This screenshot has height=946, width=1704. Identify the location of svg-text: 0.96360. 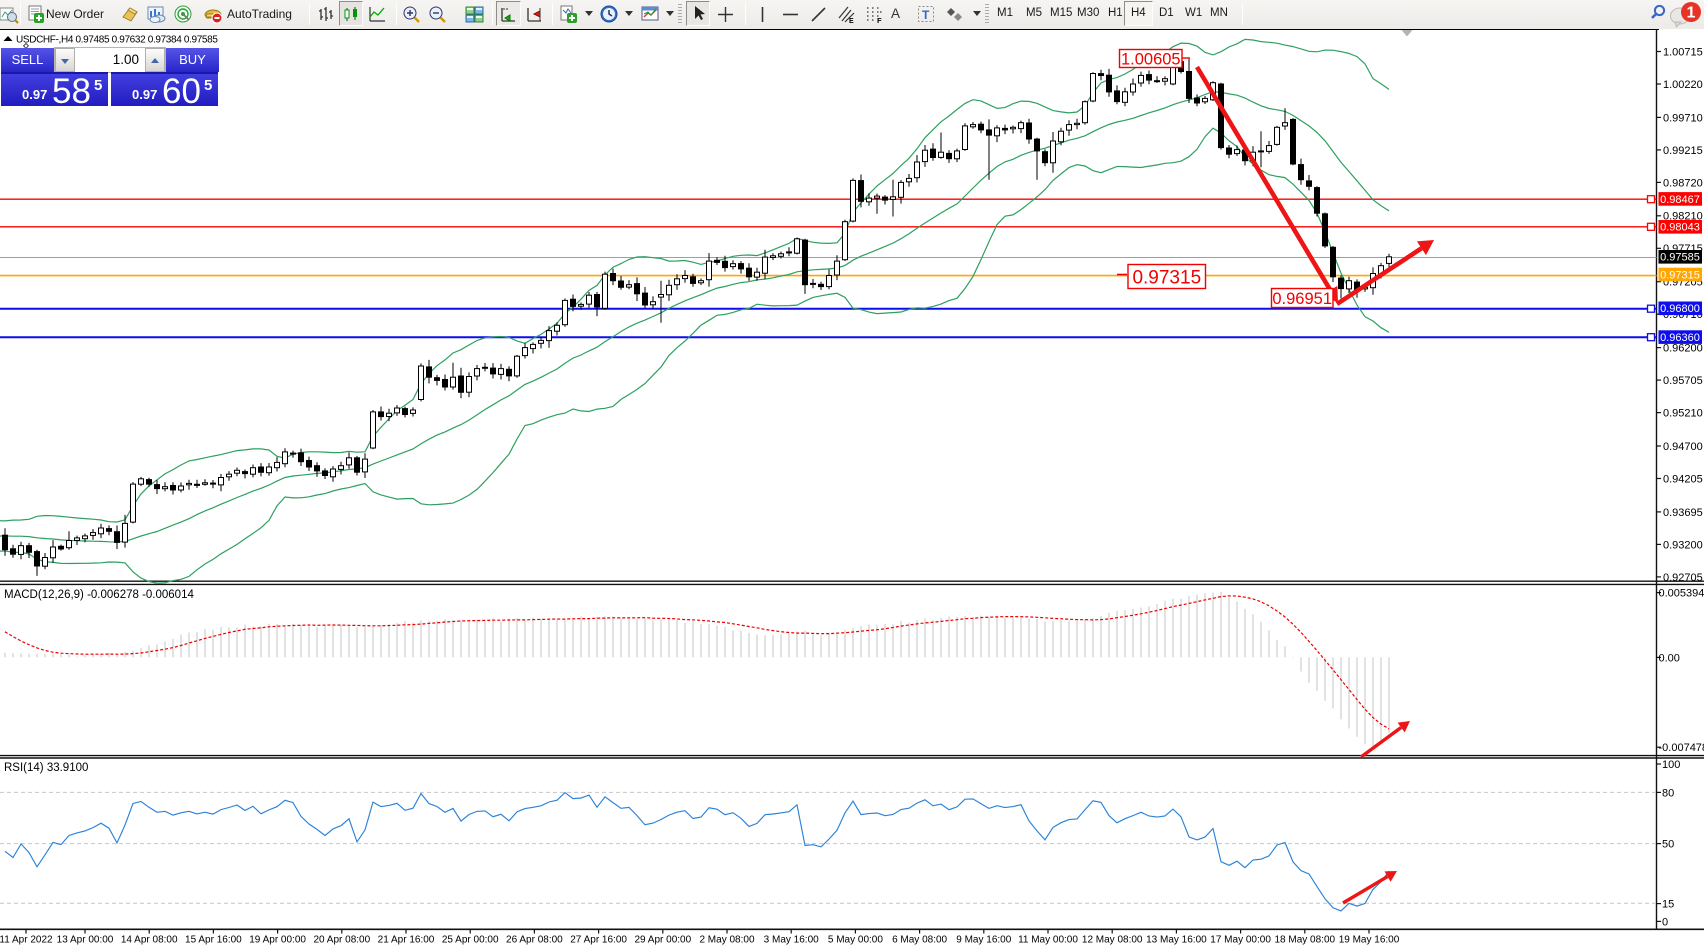
(1680, 338).